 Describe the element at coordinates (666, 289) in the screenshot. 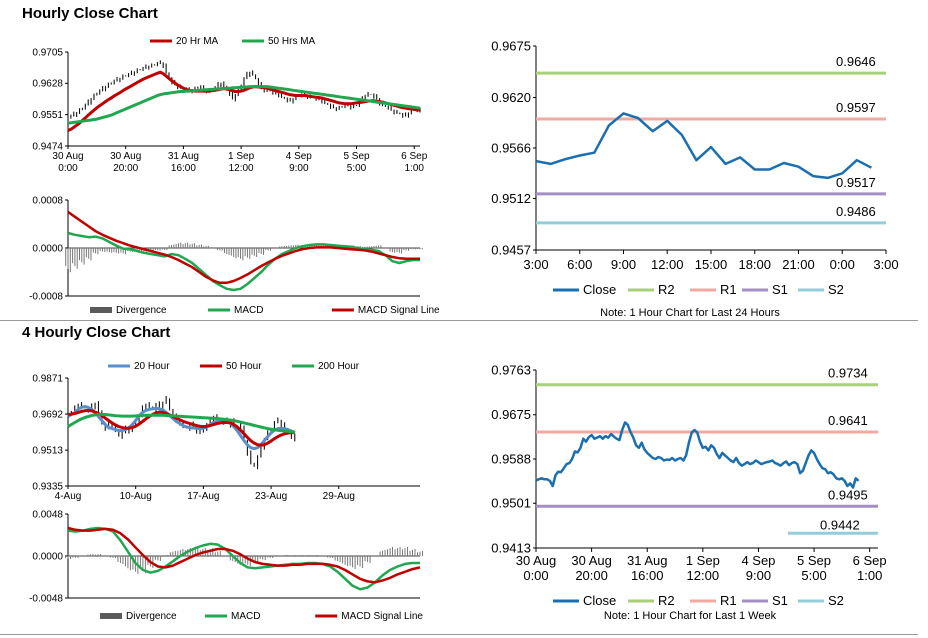

I see `hourly-pivot-legend-1-label: R2` at that location.